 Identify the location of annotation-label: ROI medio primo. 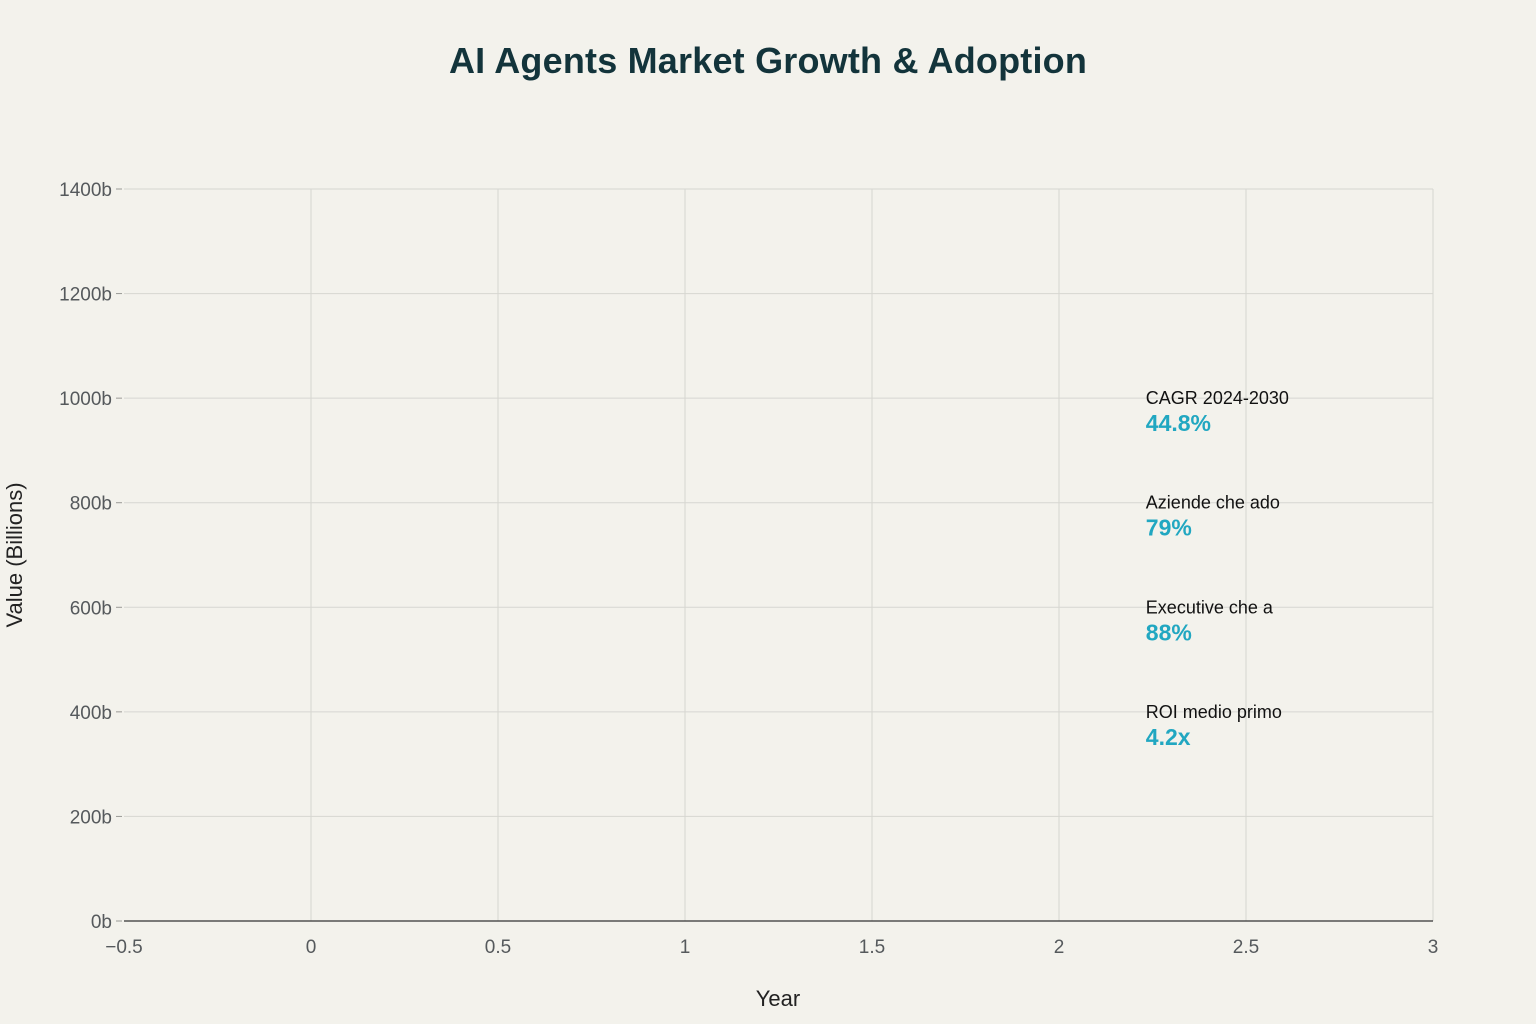
(1214, 712).